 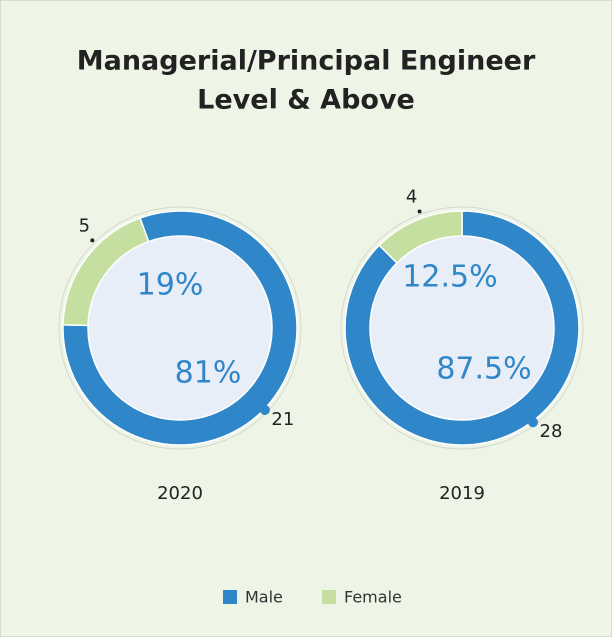 I want to click on legend-label: Male, so click(x=264, y=597).